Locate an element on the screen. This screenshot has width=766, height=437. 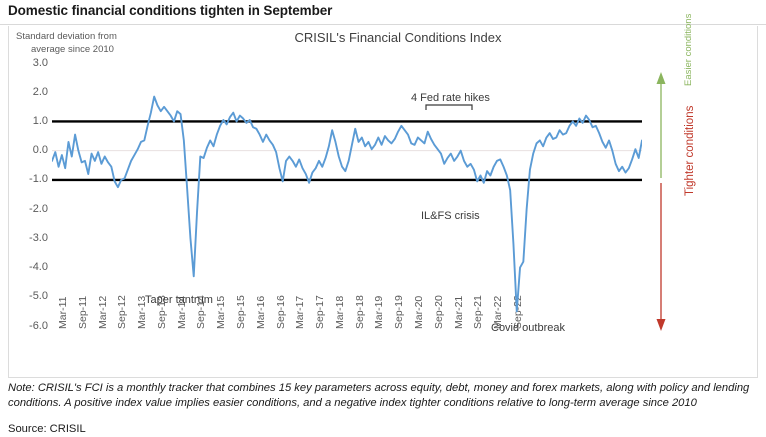
x-tick-label: Sep-15 is located at coordinates (236, 336).